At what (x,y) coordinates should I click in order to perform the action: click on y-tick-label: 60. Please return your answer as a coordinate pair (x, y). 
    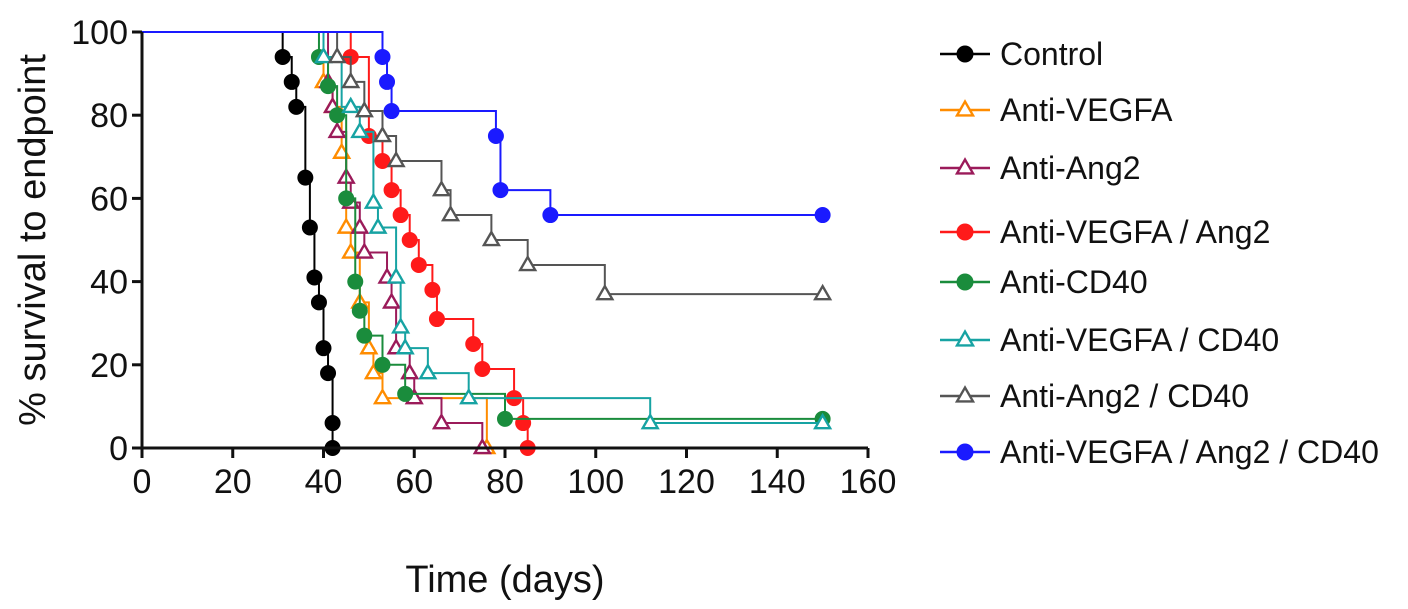
    Looking at the image, I should click on (109, 199).